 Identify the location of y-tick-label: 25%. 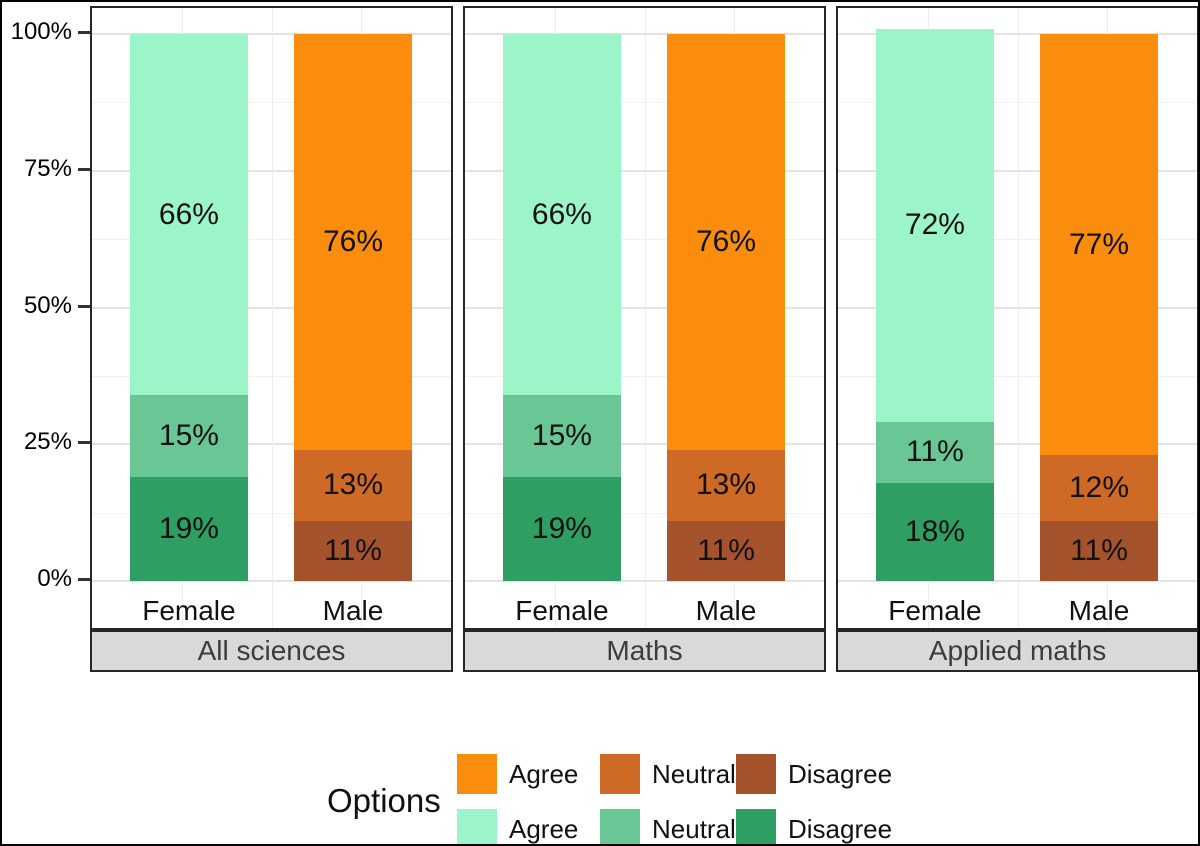
(47, 442).